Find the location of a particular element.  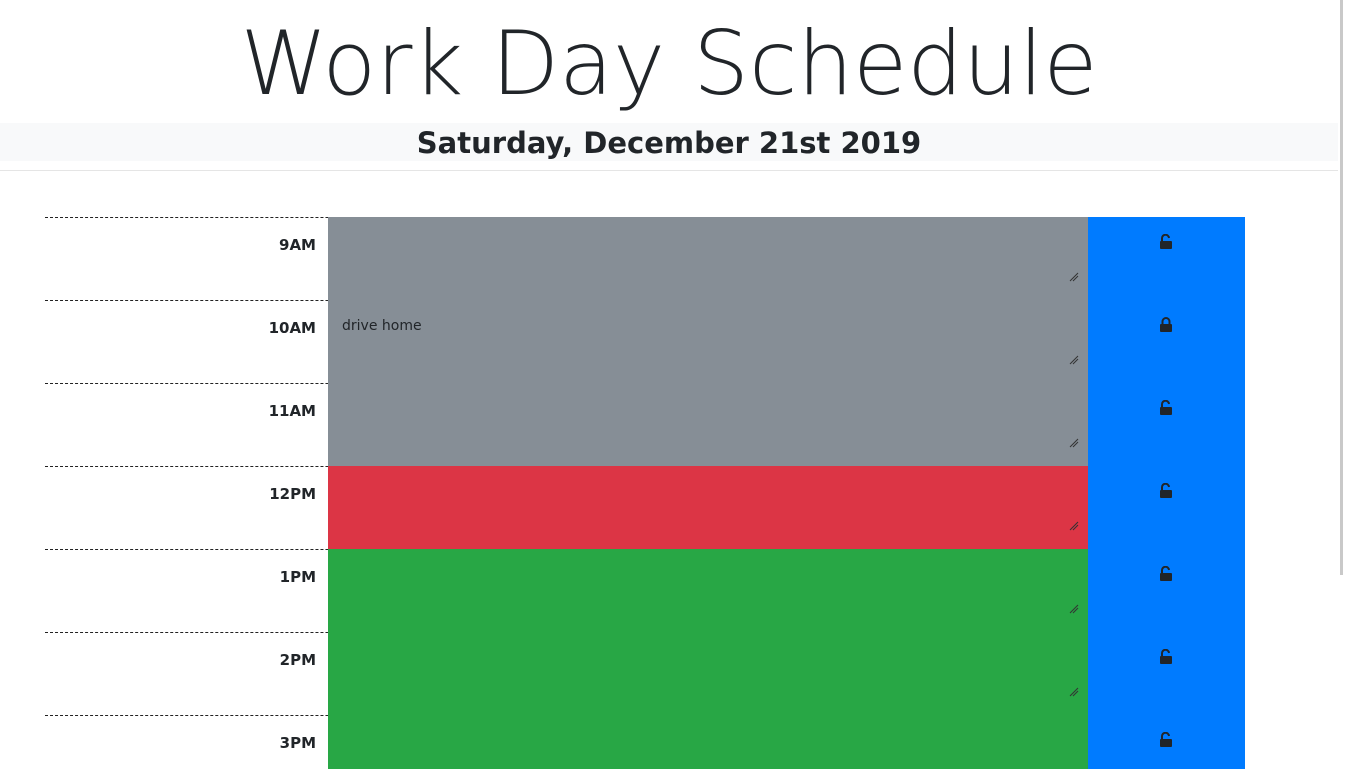

time-block: 12PM is located at coordinates (645, 507).